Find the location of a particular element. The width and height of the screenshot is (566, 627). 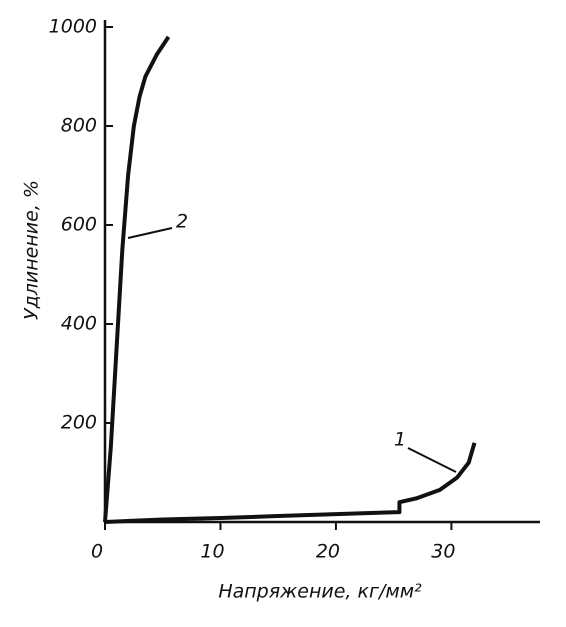

y-tick-label: 1000 is located at coordinates (73, 27).